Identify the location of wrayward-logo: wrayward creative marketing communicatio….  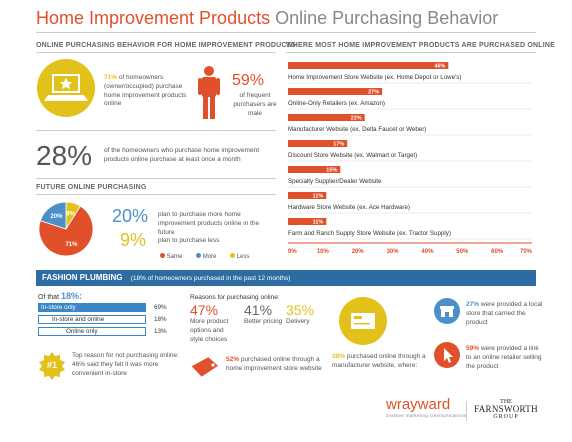
(426, 407).